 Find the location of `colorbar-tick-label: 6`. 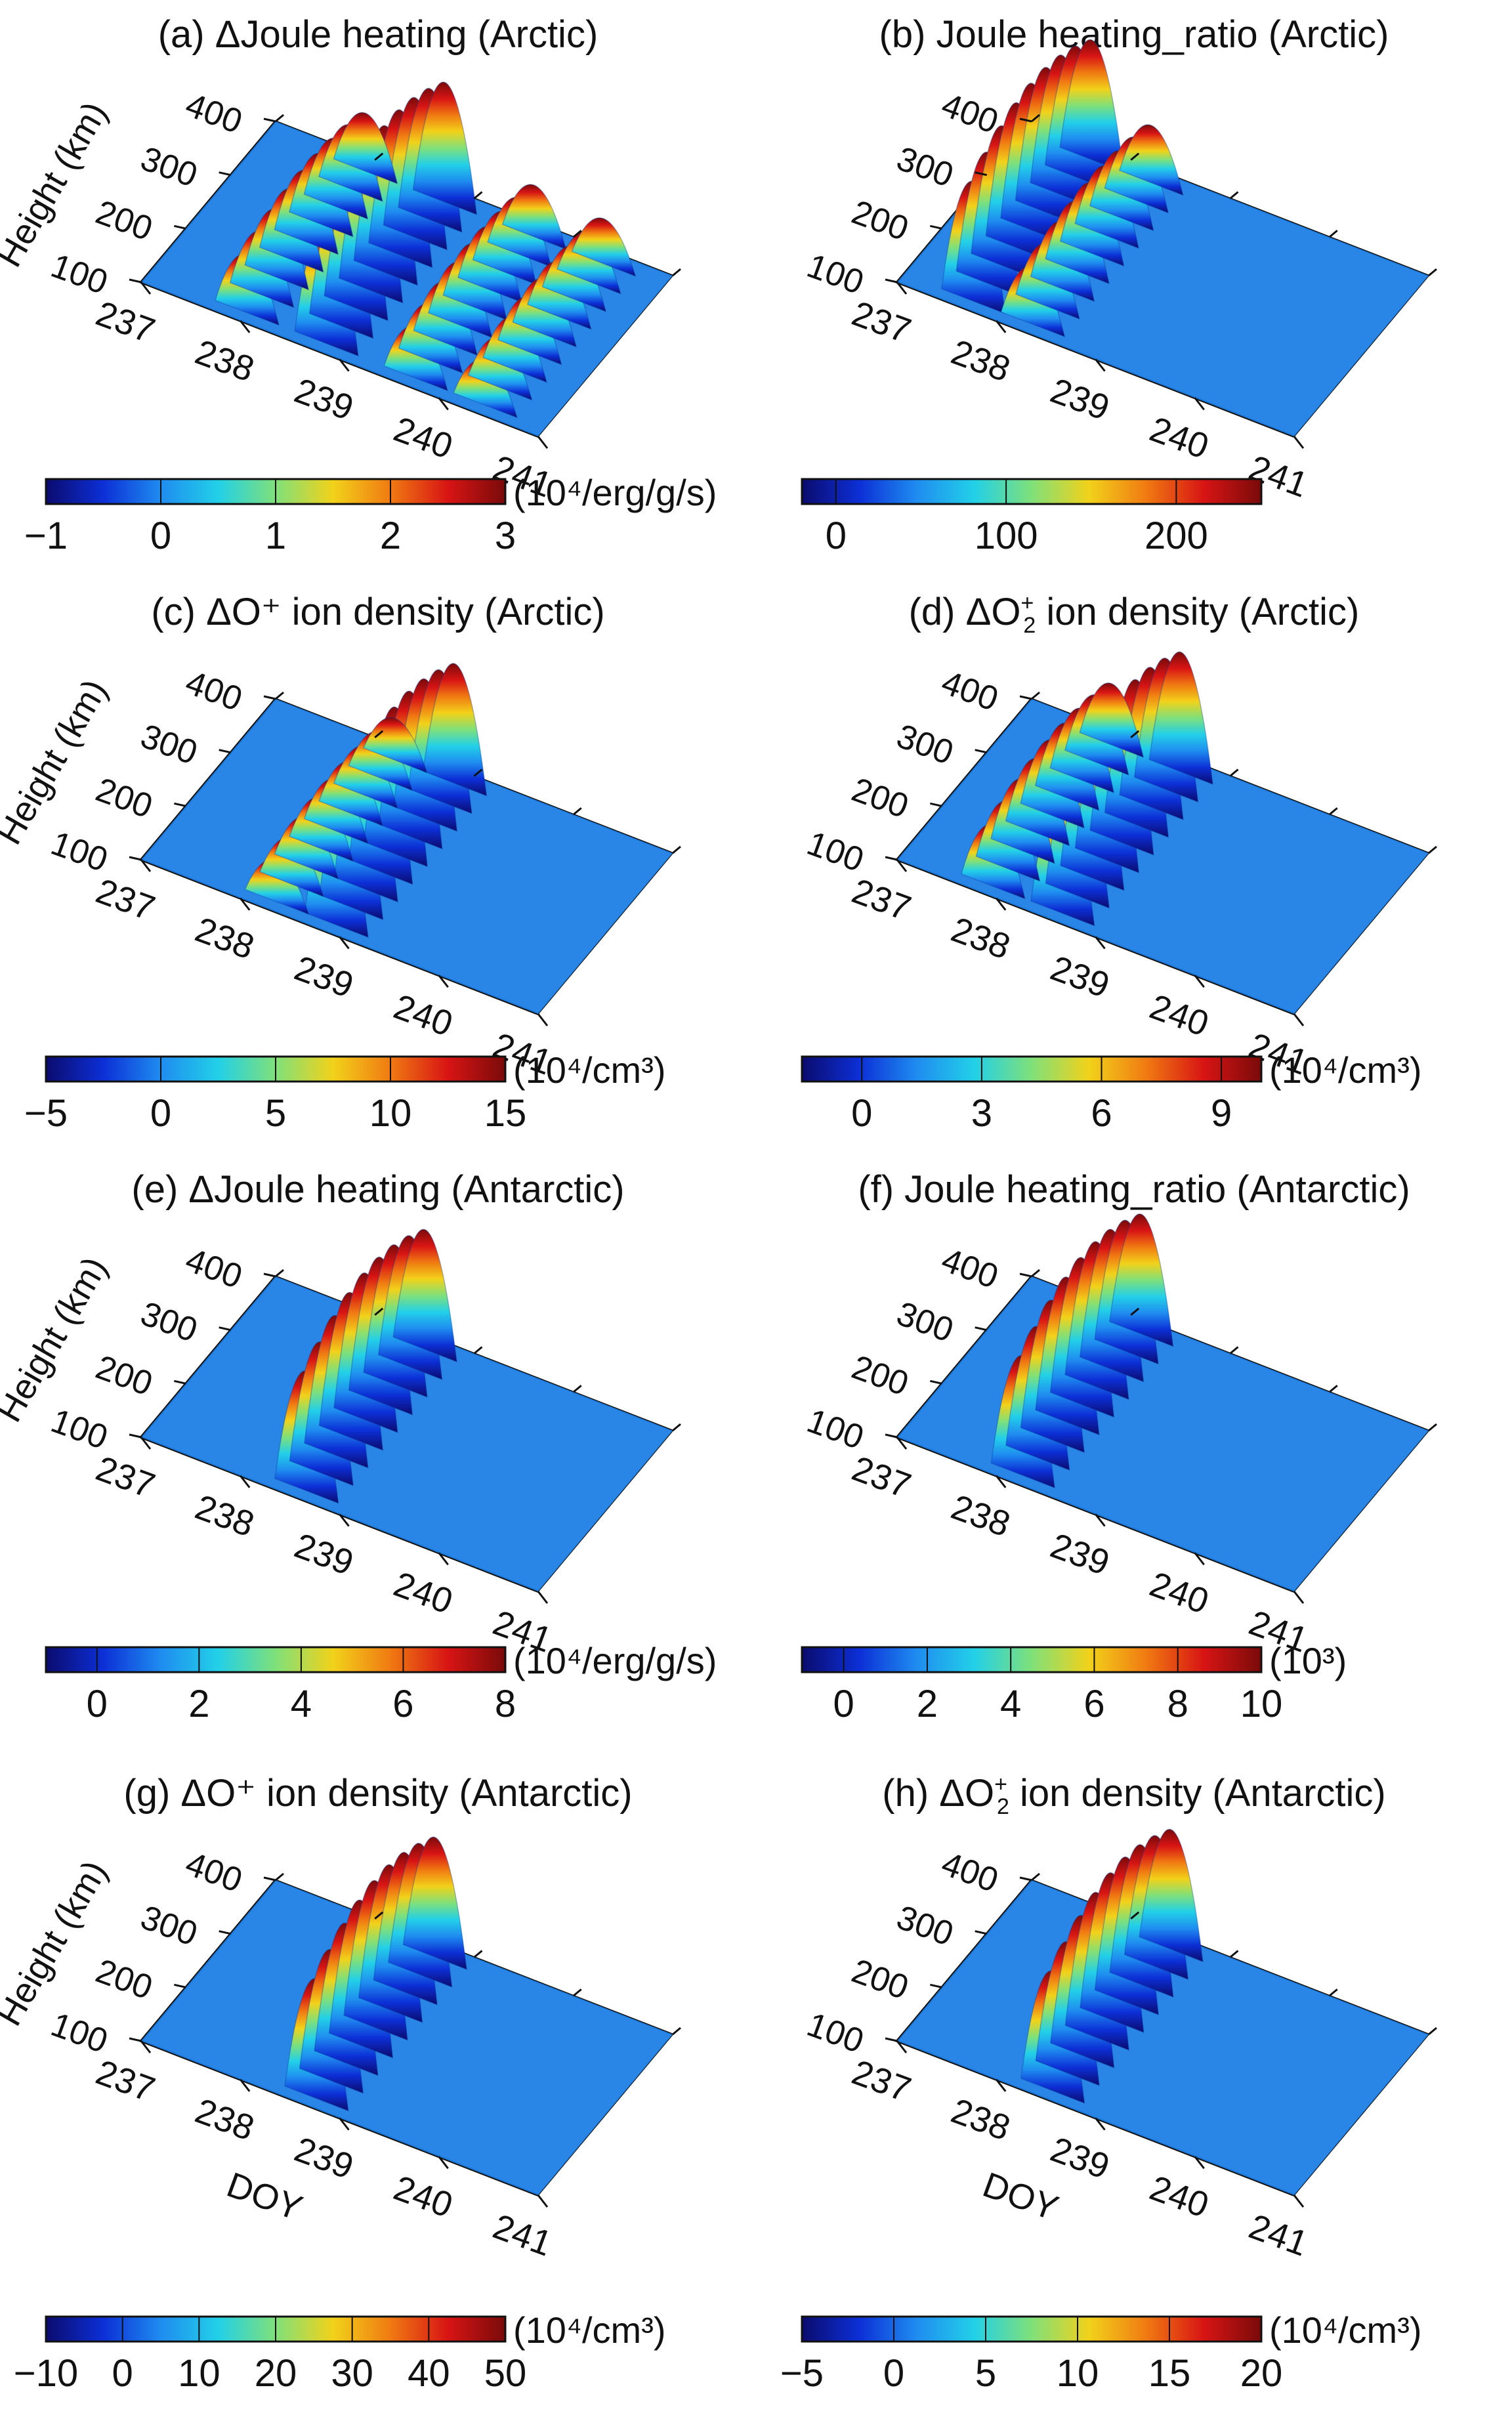

colorbar-tick-label: 6 is located at coordinates (1101, 1114).